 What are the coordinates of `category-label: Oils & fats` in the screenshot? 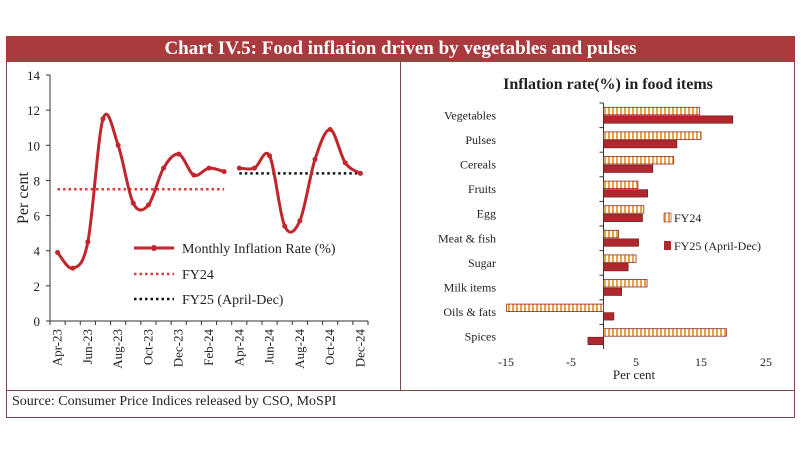 It's located at (469, 312).